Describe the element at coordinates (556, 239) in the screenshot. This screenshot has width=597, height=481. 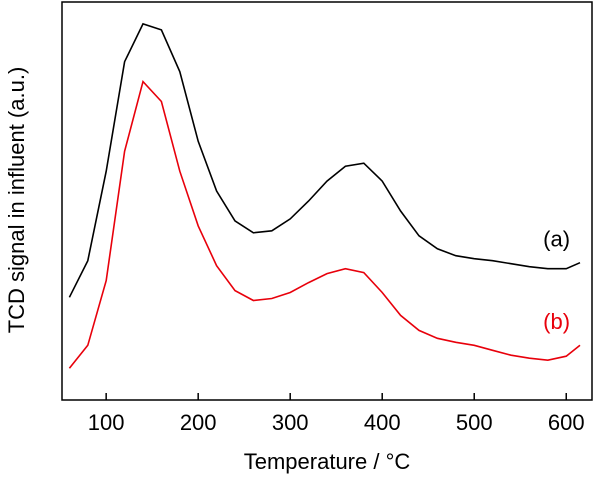
I see `series-label: (a)` at that location.